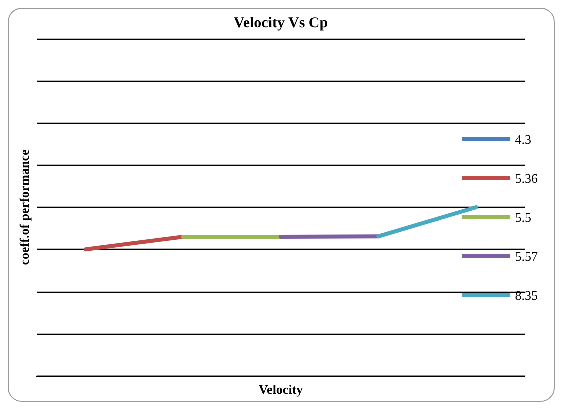 The height and width of the screenshot is (410, 563). What do you see at coordinates (523, 139) in the screenshot?
I see `legend-label: 4.3` at bounding box center [523, 139].